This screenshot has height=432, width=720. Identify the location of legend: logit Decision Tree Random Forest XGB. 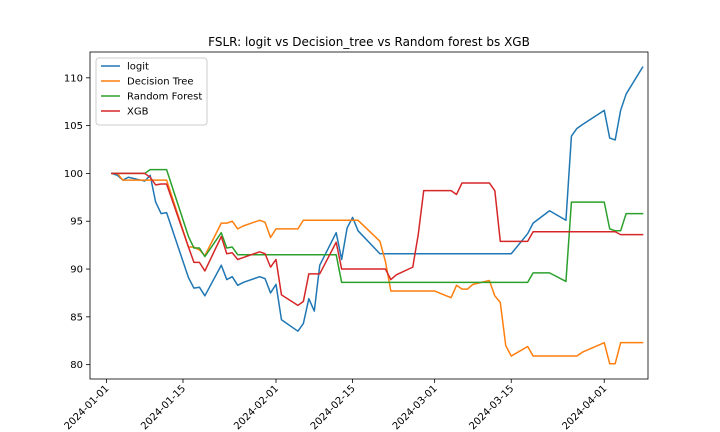
(151, 91).